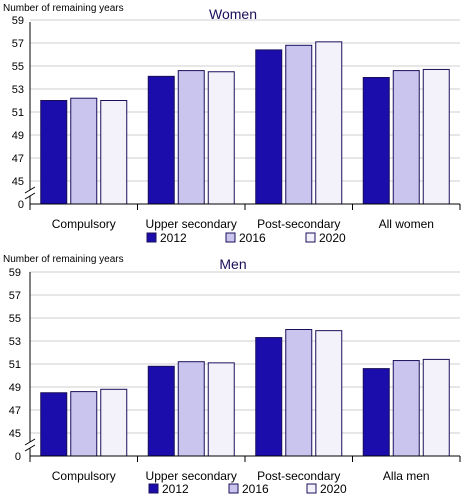 This screenshot has width=463, height=502. I want to click on men-y-tick-label: 0, so click(18, 457).